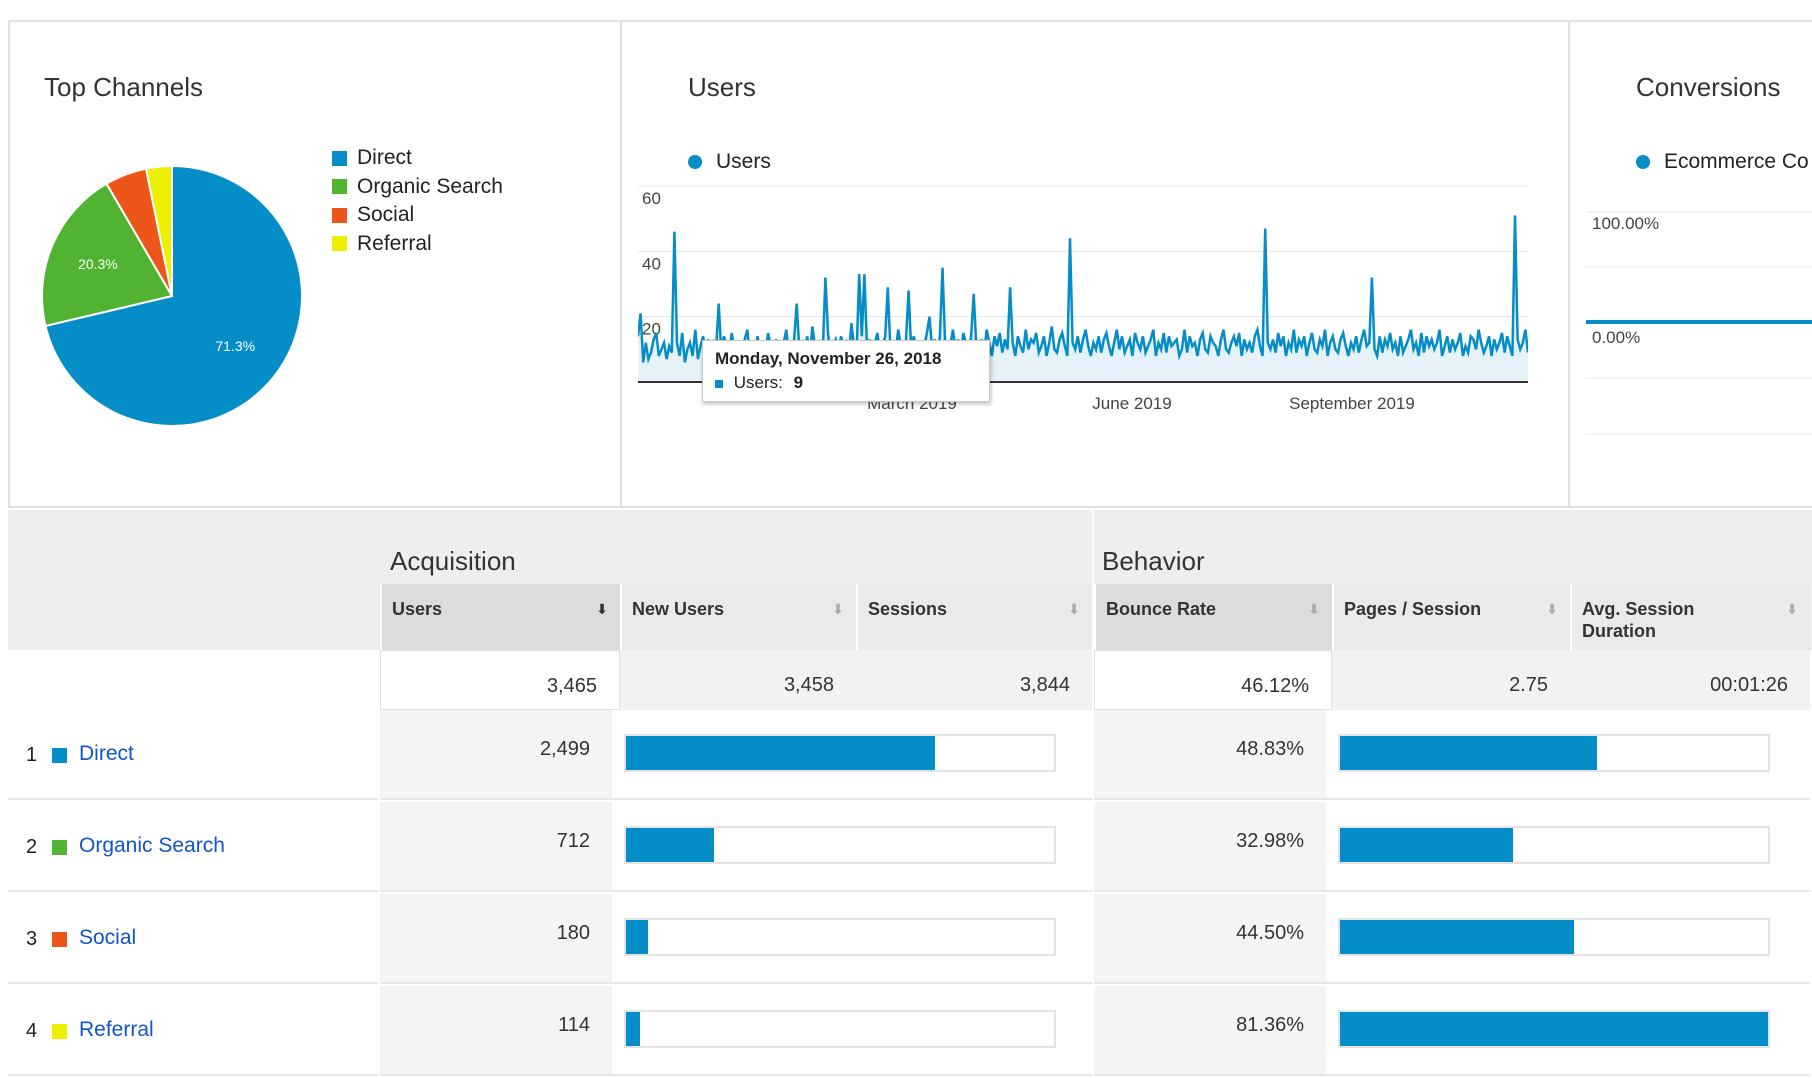 The width and height of the screenshot is (1812, 1078). Describe the element at coordinates (743, 161) in the screenshot. I see `users-legend-label: Users` at that location.